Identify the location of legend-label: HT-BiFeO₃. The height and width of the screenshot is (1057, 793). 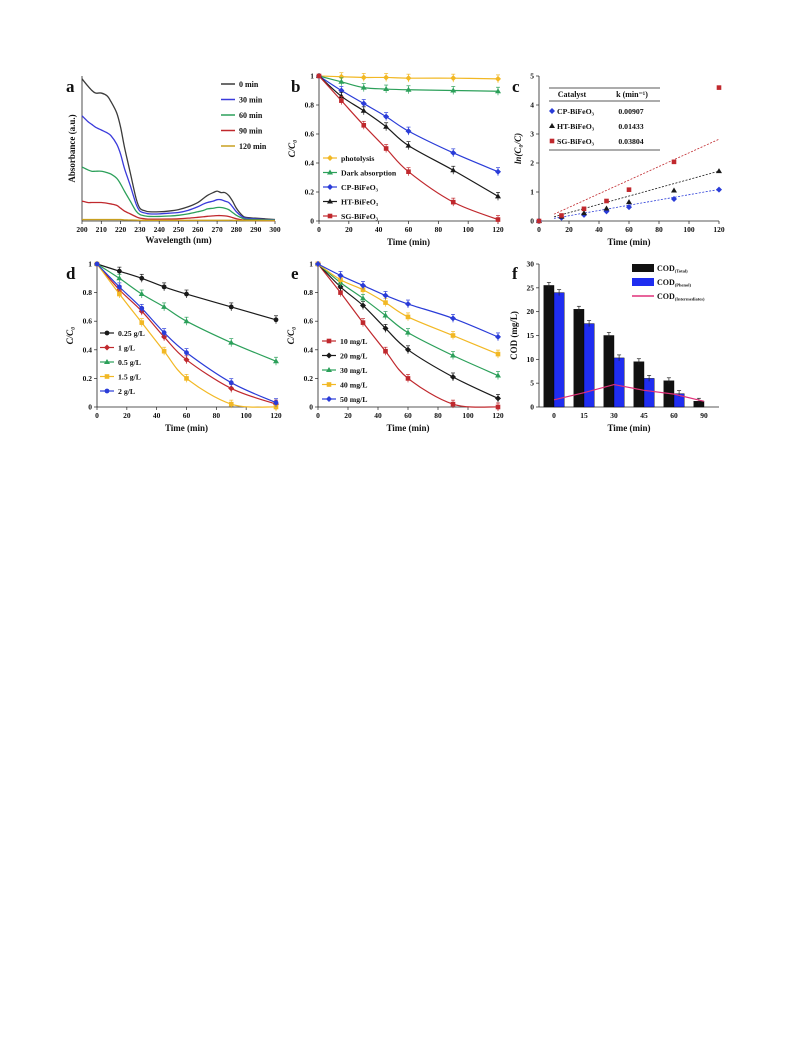
(360, 202).